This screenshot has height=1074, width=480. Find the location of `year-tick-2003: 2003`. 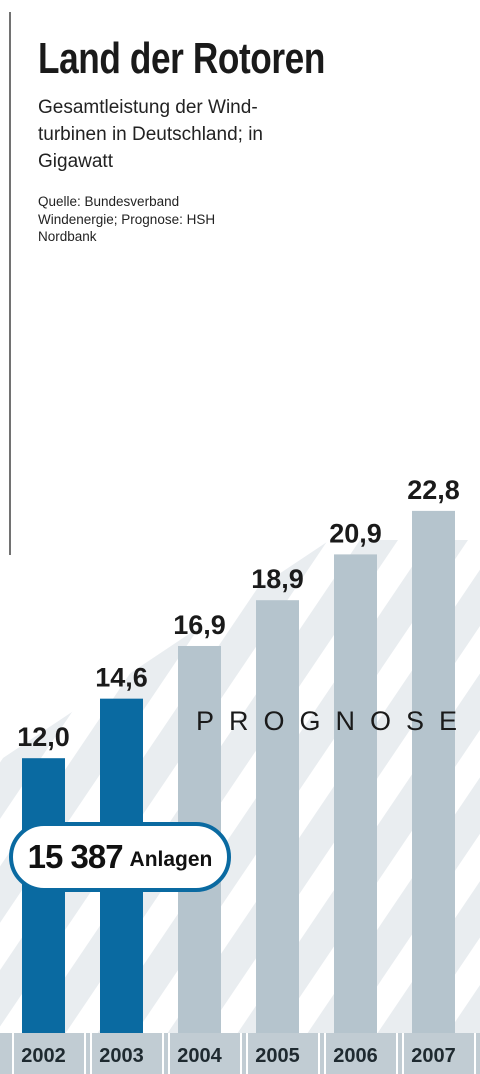

year-tick-2003: 2003 is located at coordinates (121, 1056).